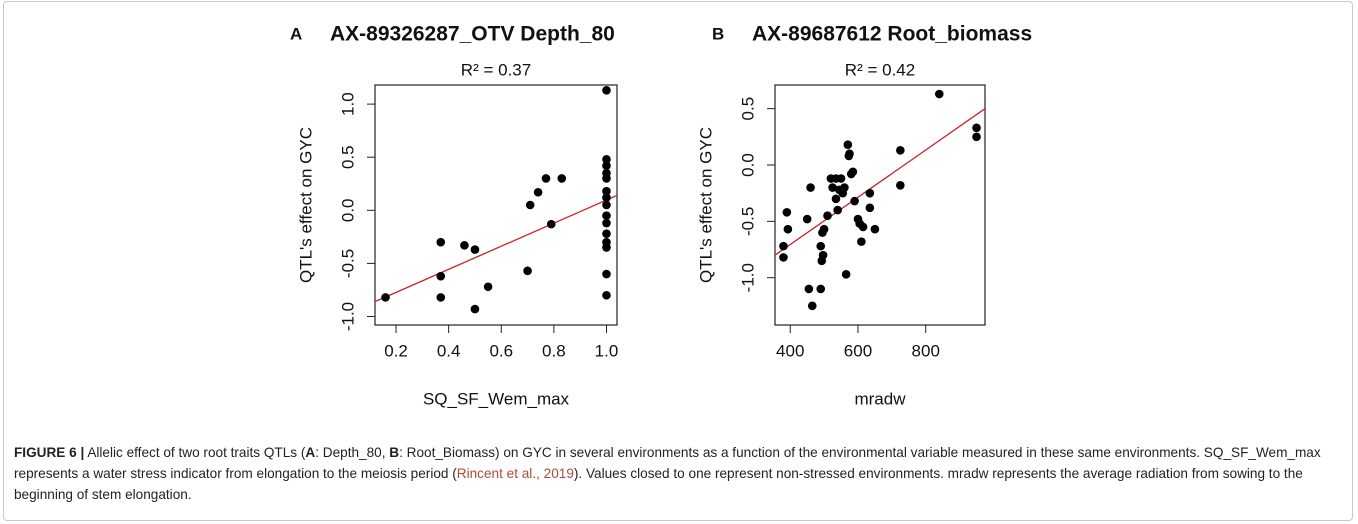 The width and height of the screenshot is (1358, 524). What do you see at coordinates (196, 452) in the screenshot?
I see `caption-text: Allelic effect of two root traits QTLs (` at bounding box center [196, 452].